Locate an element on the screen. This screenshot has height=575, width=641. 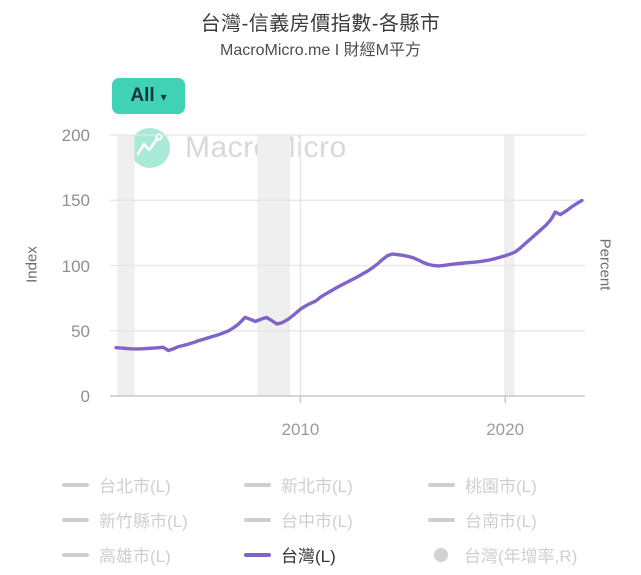
y-tick-label: 200 is located at coordinates (75, 135).